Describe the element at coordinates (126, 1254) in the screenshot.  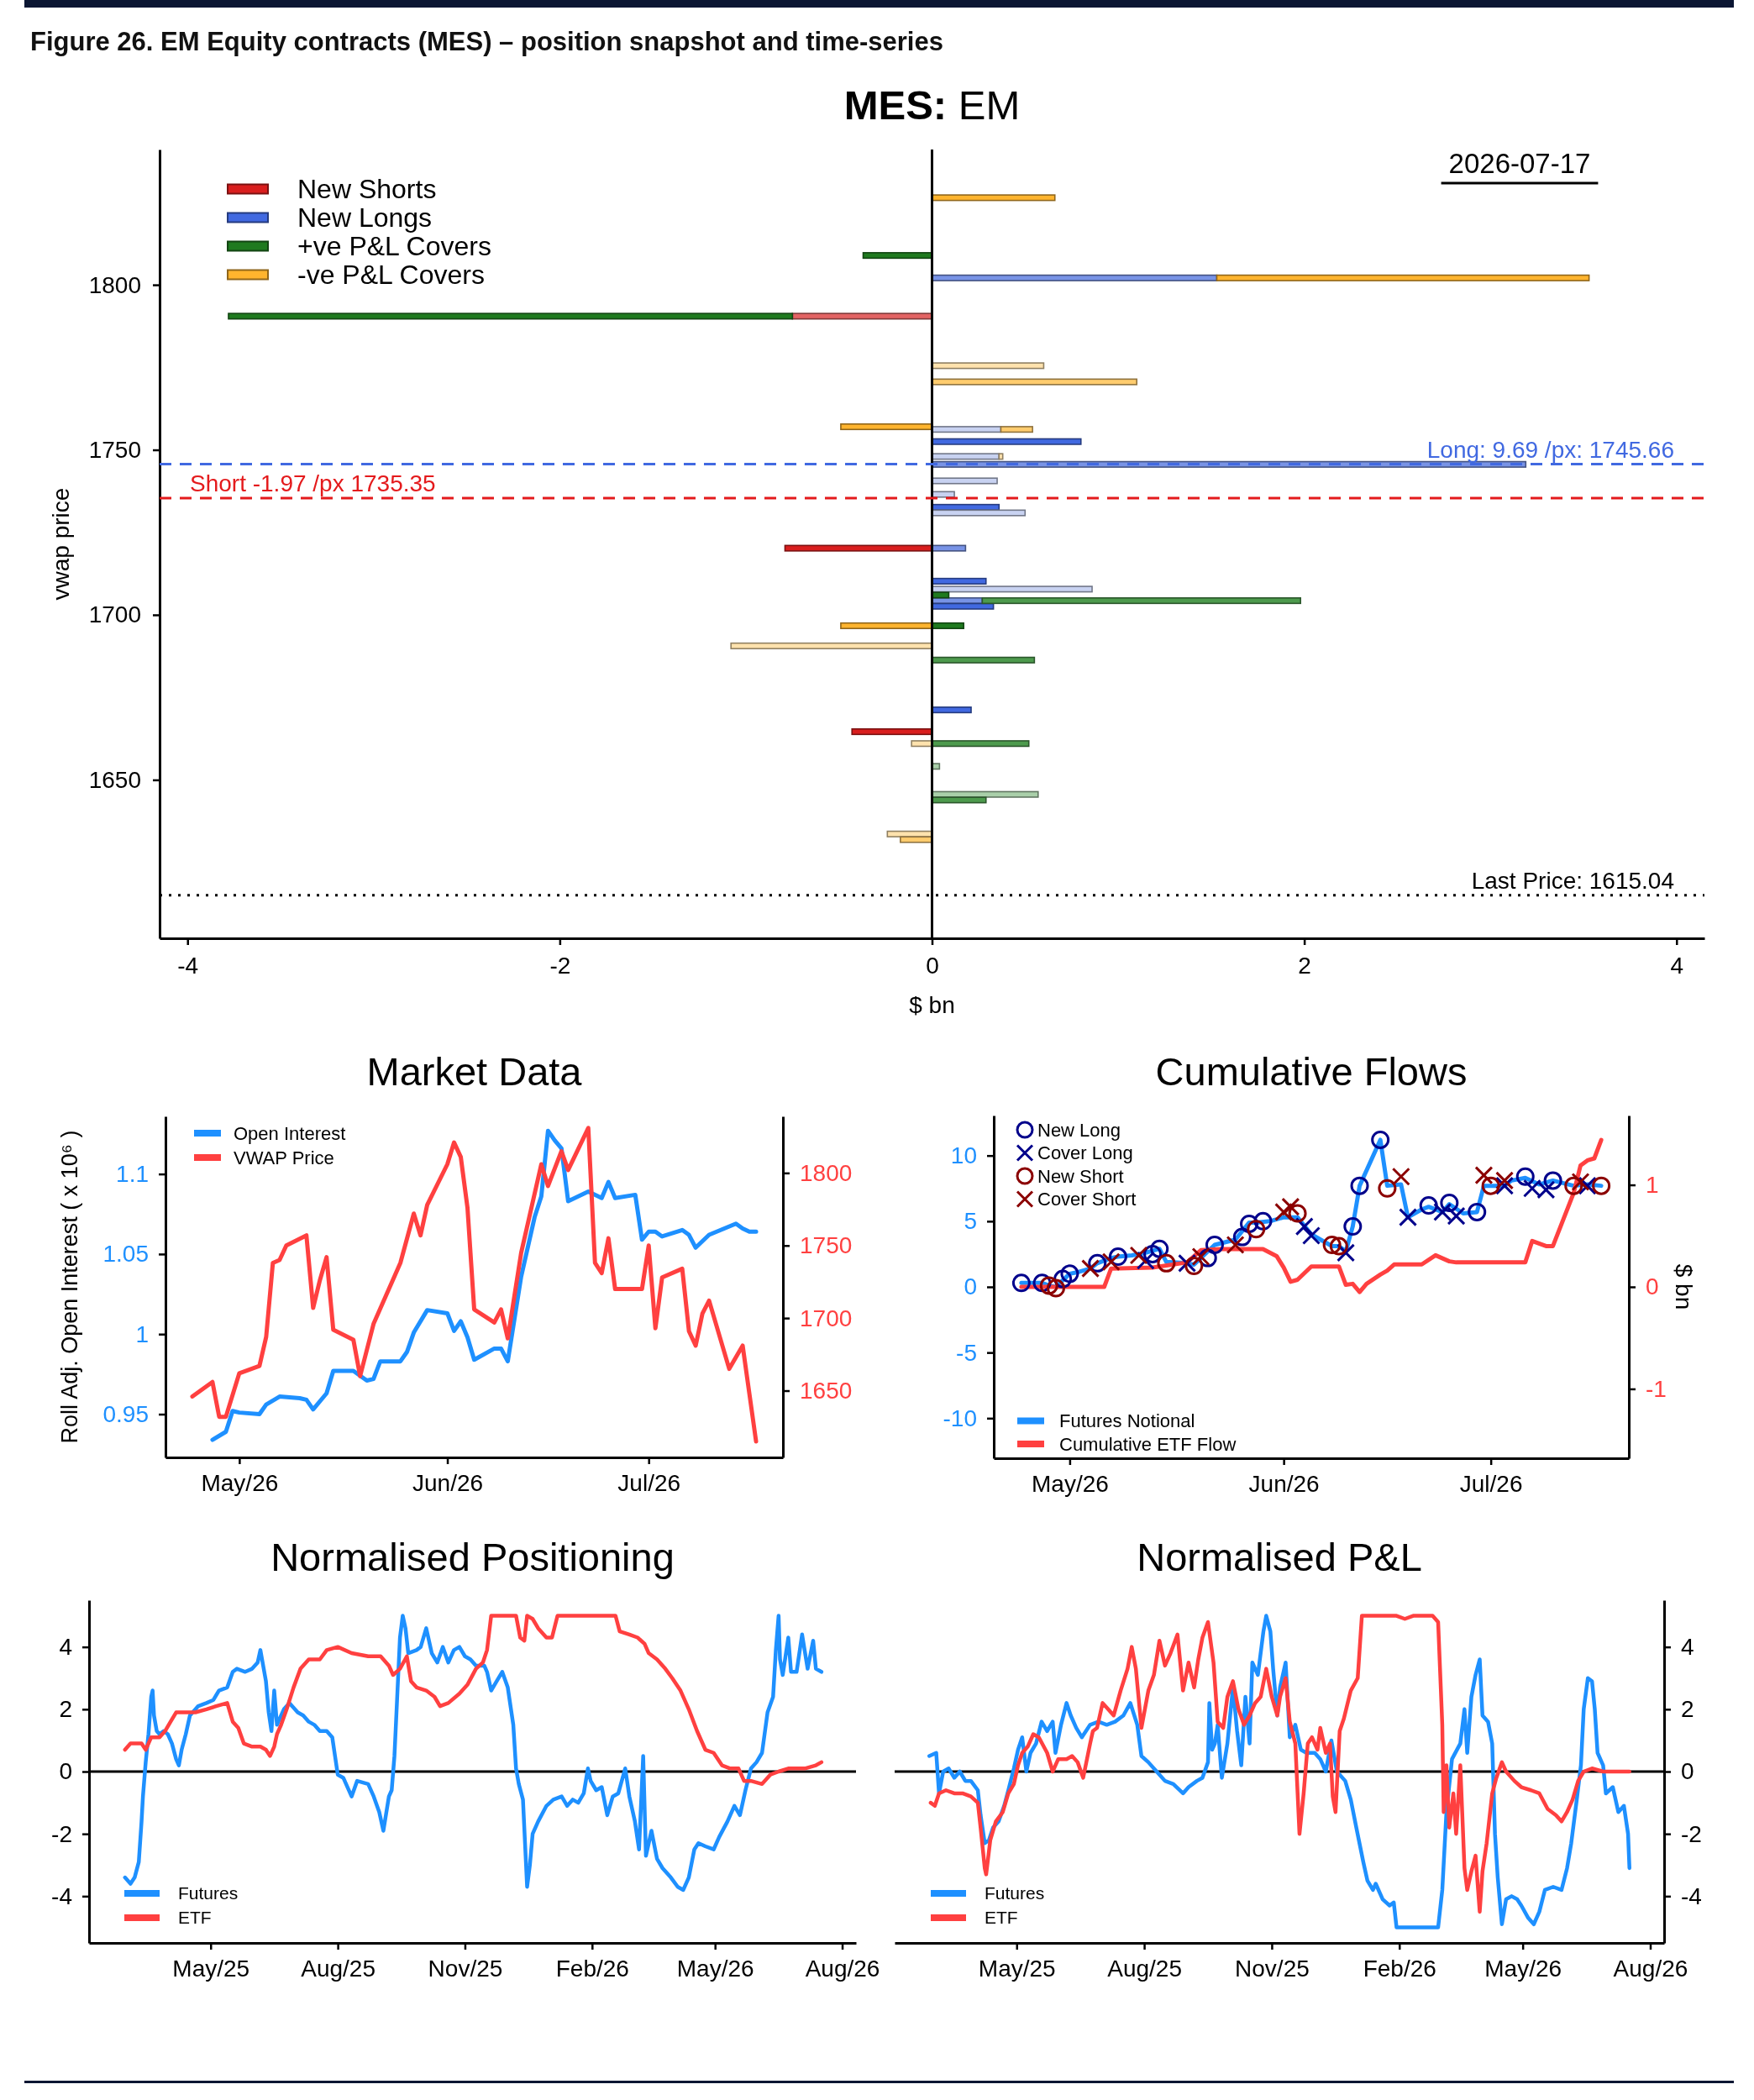
I see `y-tick-label: 1.05` at that location.